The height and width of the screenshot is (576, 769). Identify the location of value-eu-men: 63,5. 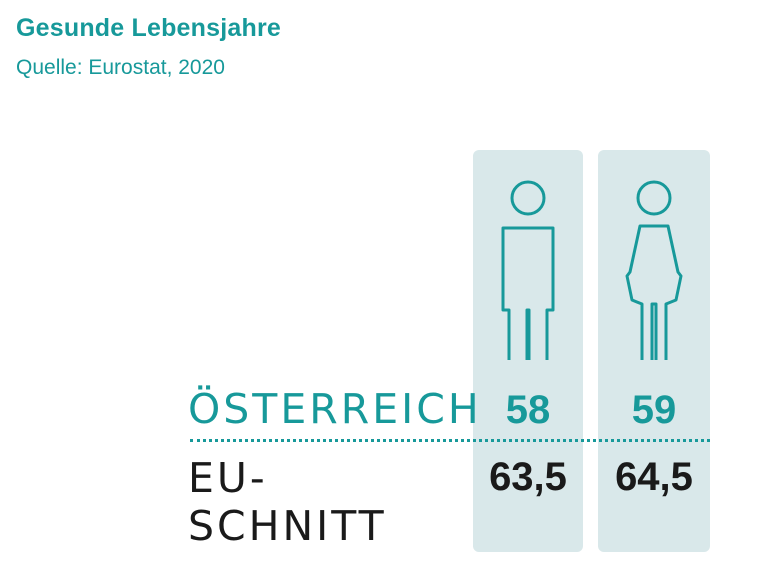
(528, 477).